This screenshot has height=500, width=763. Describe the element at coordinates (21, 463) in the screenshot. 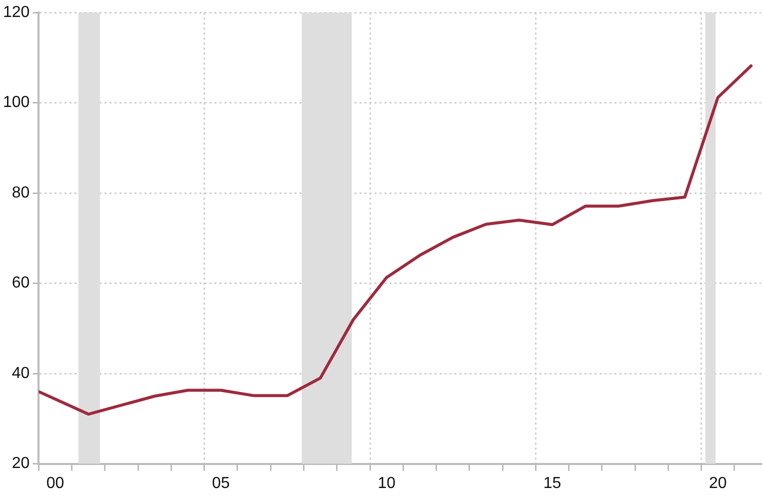

I see `y-tick-label: 20` at that location.